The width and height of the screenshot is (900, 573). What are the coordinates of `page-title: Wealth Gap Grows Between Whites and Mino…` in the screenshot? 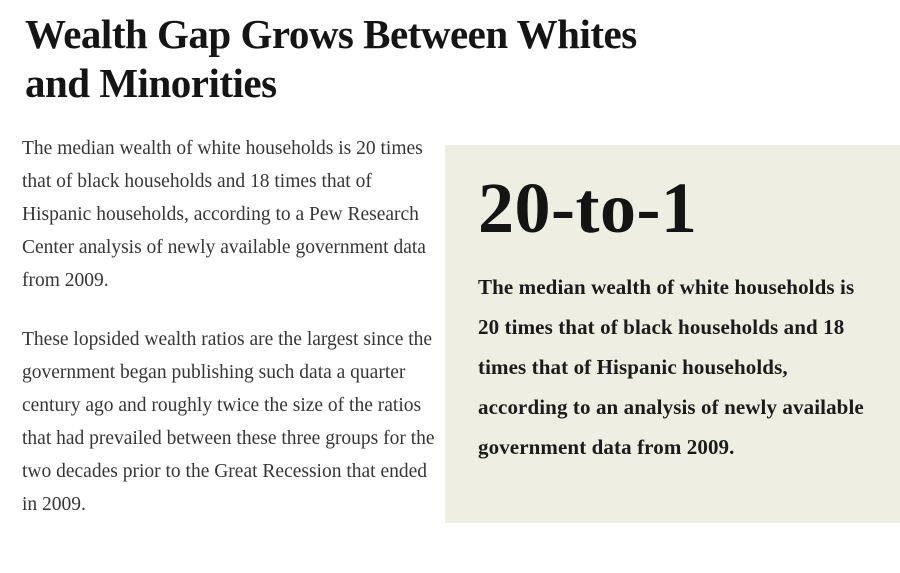 It's located at (331, 59).